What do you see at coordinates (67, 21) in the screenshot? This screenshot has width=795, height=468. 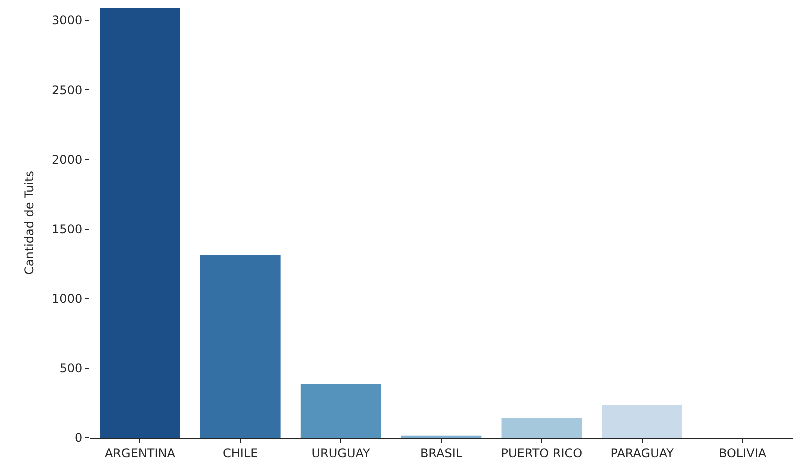 I see `y-tick-label: 3000` at bounding box center [67, 21].